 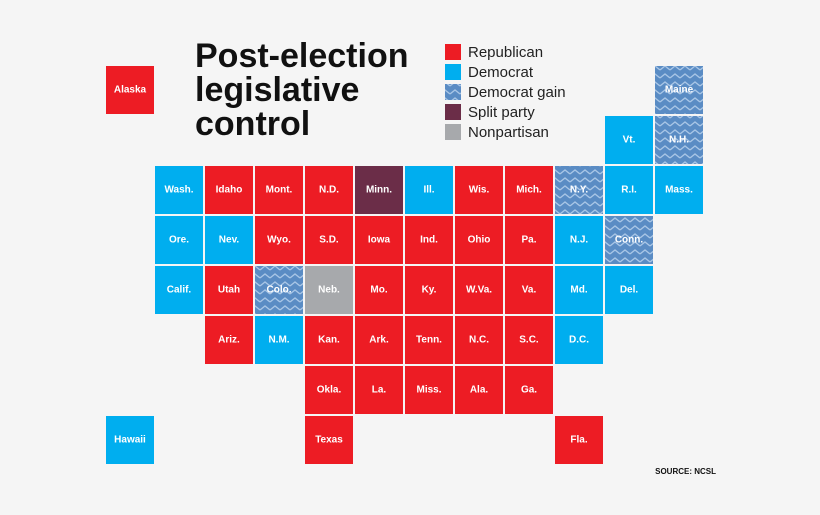 What do you see at coordinates (501, 112) in the screenshot?
I see `legend-label: Split party` at bounding box center [501, 112].